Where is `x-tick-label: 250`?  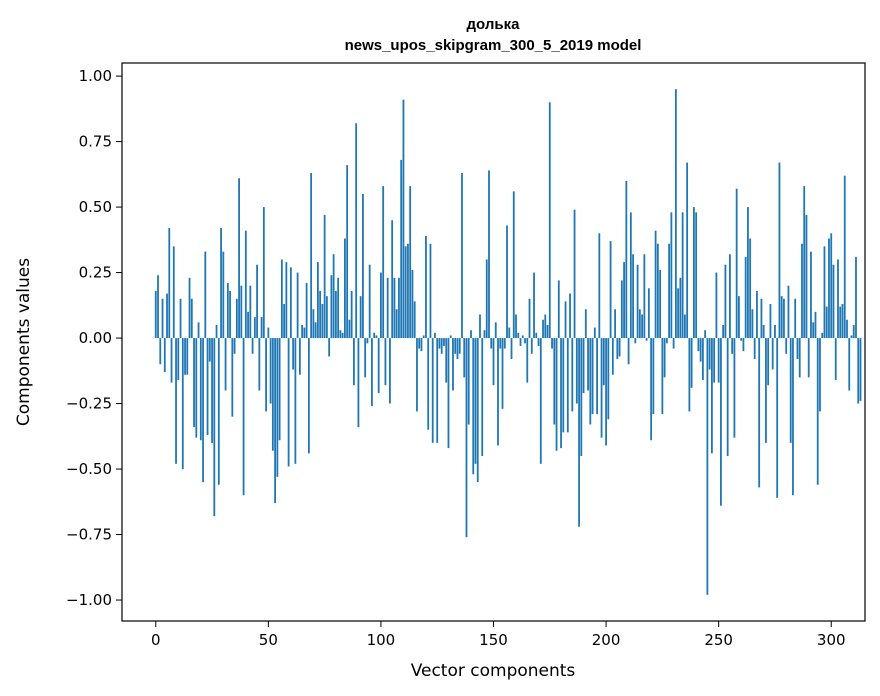 x-tick-label: 250 is located at coordinates (718, 640).